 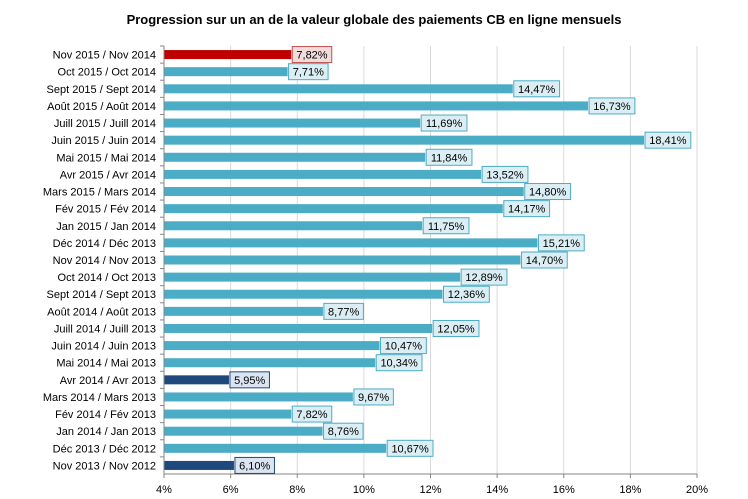 I want to click on x-tick-label: 10%, so click(x=364, y=490).